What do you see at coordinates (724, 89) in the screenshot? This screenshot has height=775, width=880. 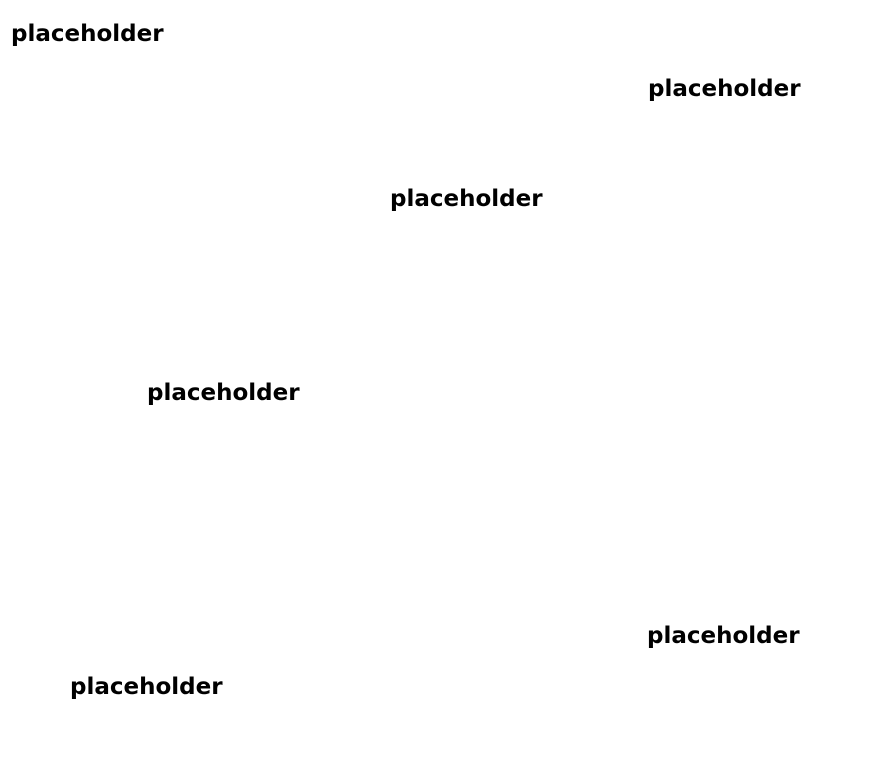 I see `placeholder-label-2: placeholder` at bounding box center [724, 89].